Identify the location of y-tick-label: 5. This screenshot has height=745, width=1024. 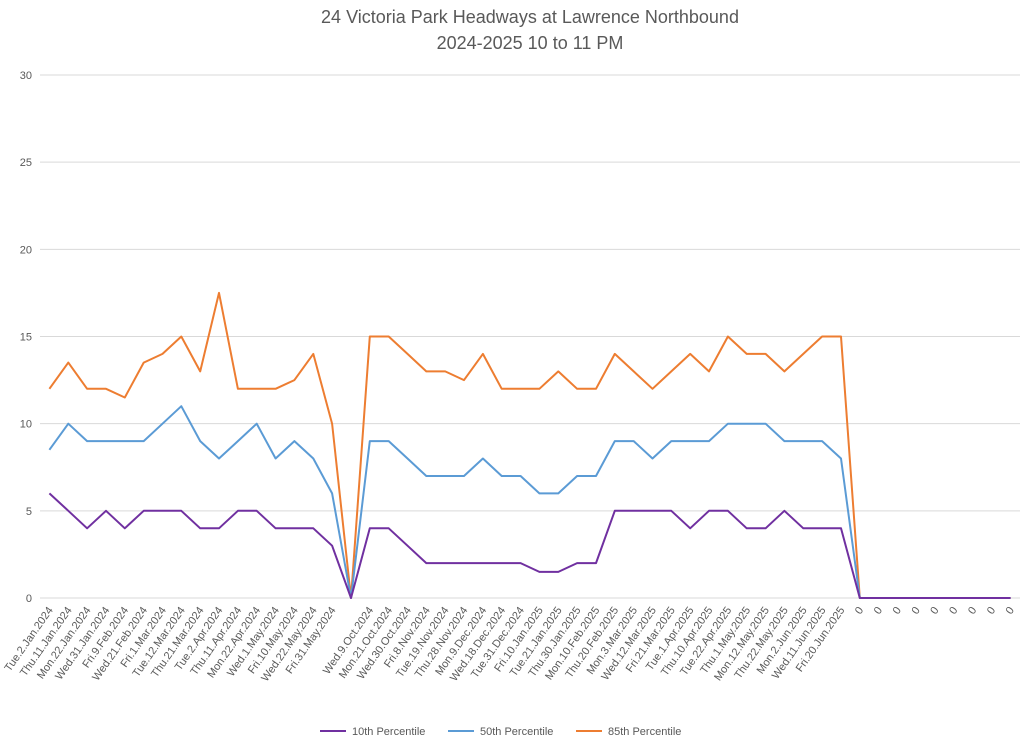
(29, 512).